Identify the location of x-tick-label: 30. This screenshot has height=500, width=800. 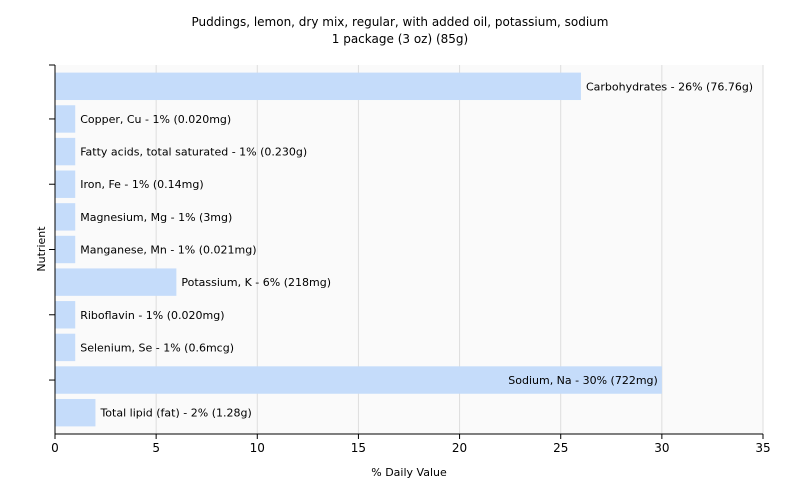
(661, 448).